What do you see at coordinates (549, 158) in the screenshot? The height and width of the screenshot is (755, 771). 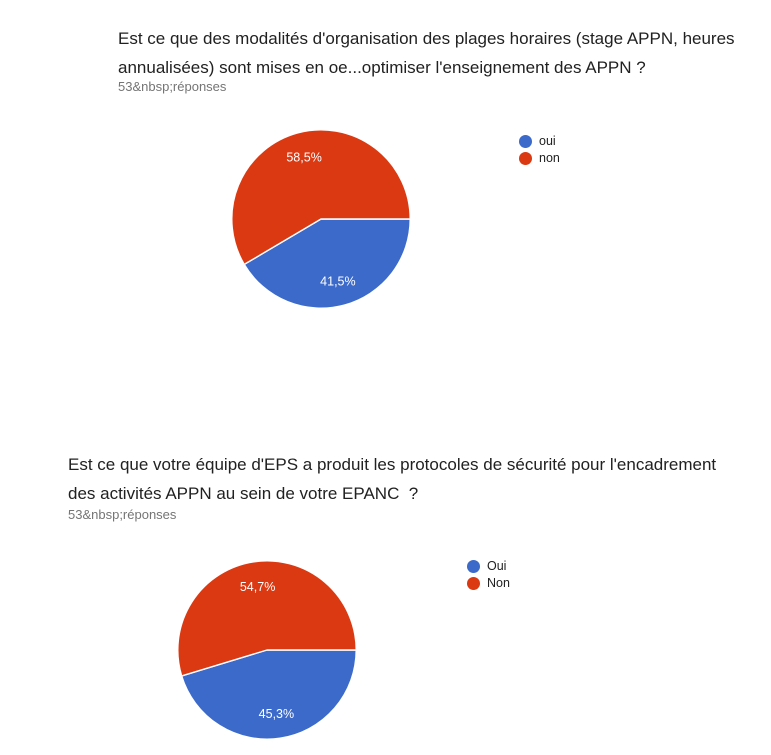 I see `legend-label-non: non` at bounding box center [549, 158].